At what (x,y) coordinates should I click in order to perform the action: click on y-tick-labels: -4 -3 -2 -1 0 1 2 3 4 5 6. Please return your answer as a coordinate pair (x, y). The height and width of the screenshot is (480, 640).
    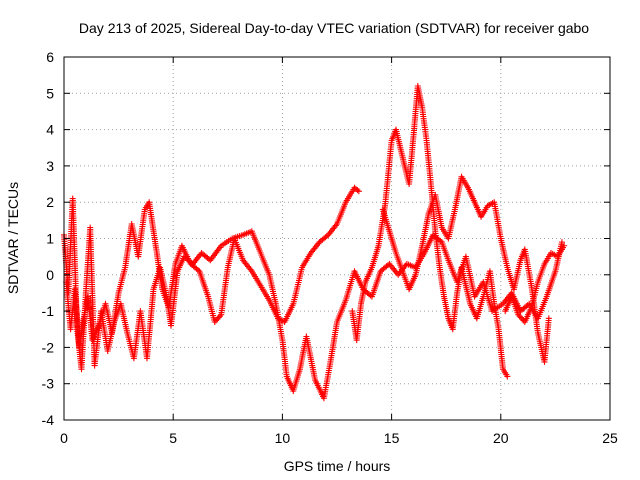
    Looking at the image, I should click on (48, 238).